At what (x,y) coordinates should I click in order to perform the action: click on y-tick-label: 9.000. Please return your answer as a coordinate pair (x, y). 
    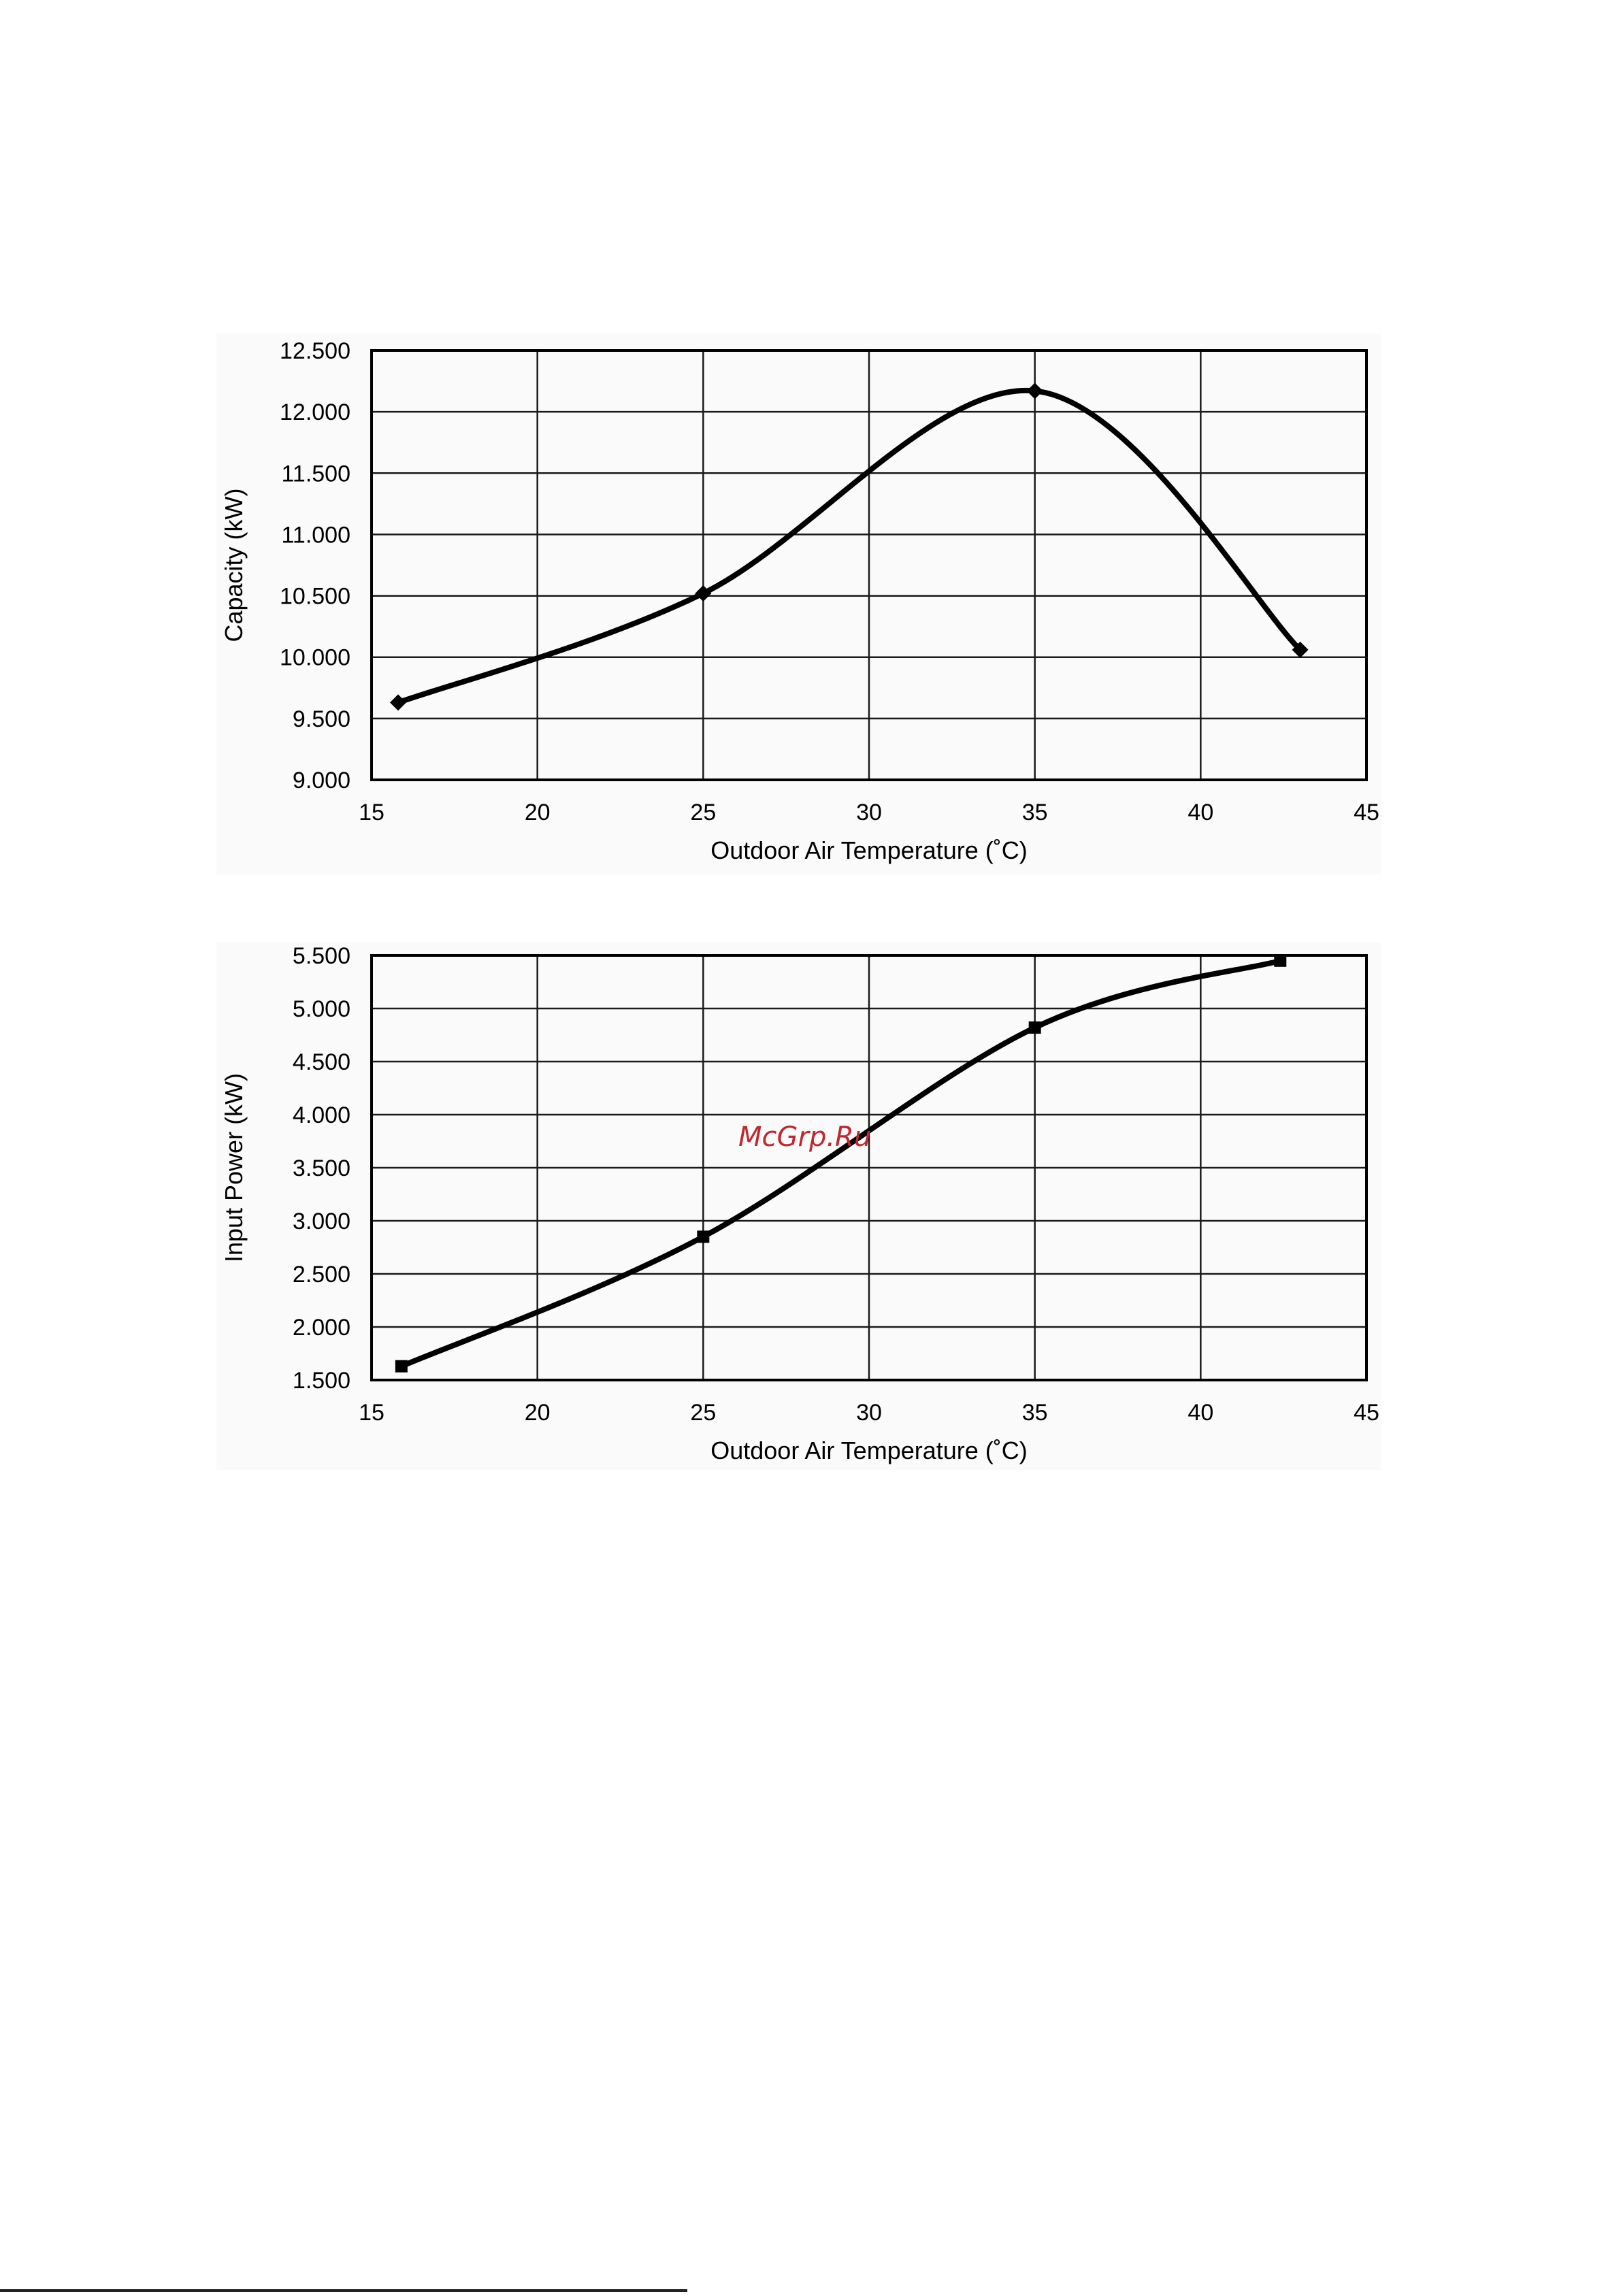
    Looking at the image, I should click on (321, 780).